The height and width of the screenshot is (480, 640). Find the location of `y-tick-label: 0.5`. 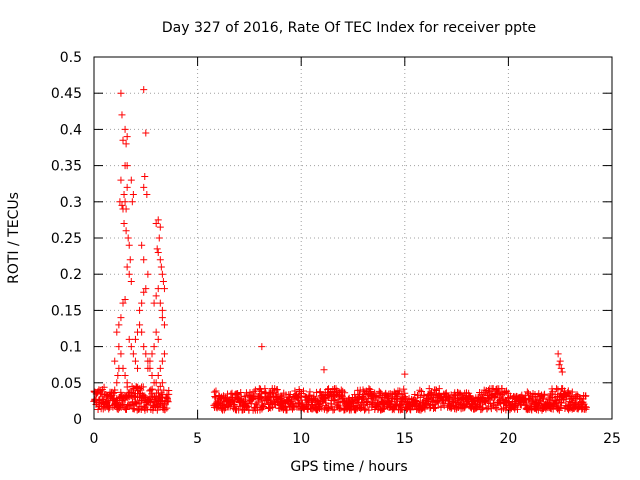

y-tick-label: 0.5 is located at coordinates (71, 58).